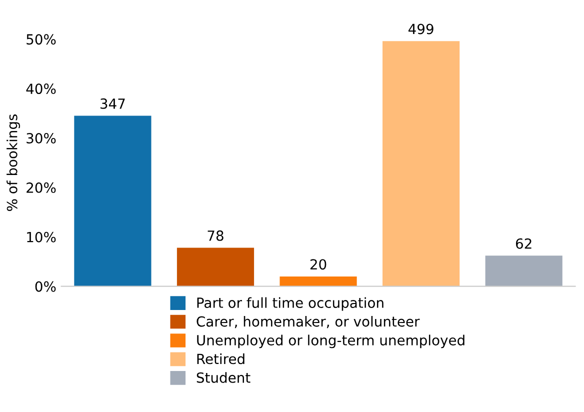 The image size is (584, 412). I want to click on annotation: 347, so click(112, 103).